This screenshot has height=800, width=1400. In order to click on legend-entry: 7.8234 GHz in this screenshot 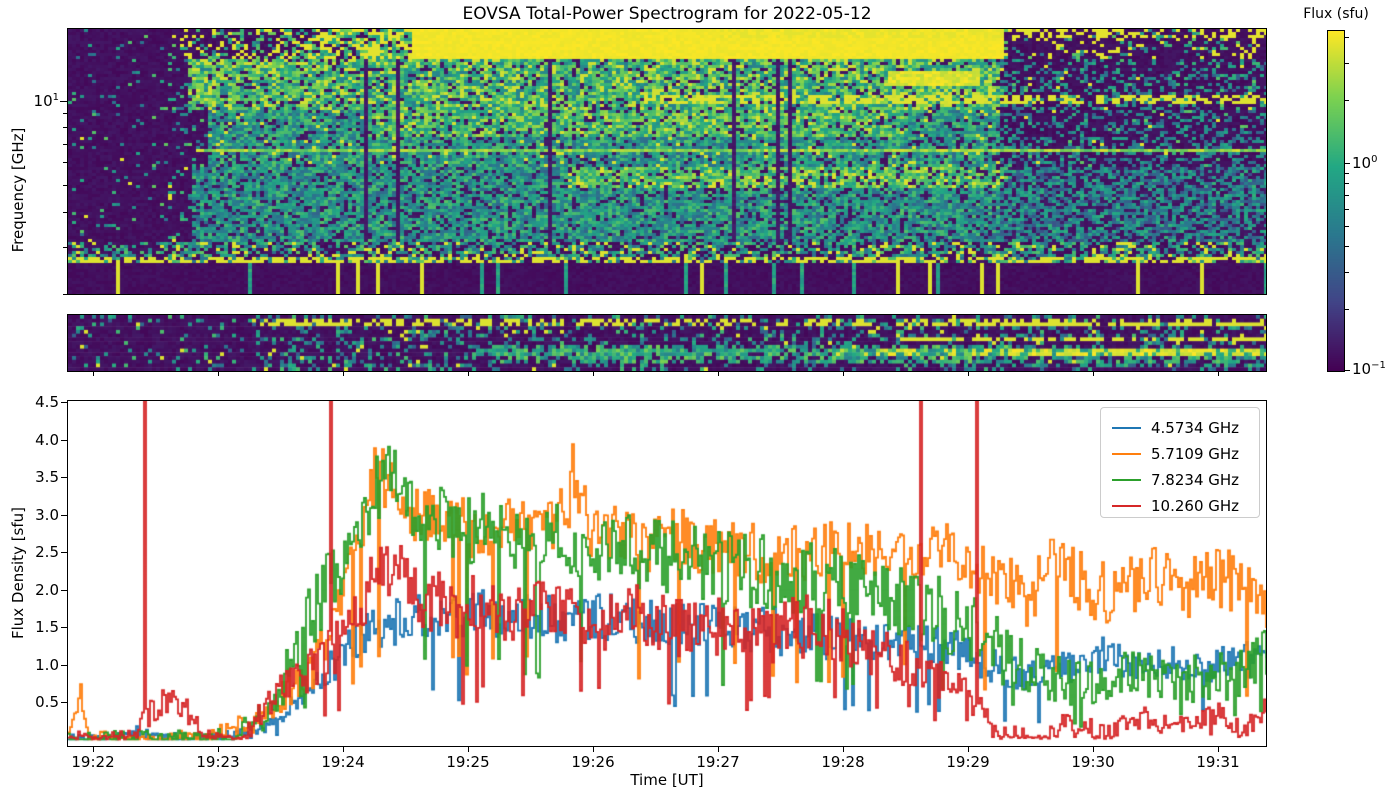, I will do `click(1180, 480)`.